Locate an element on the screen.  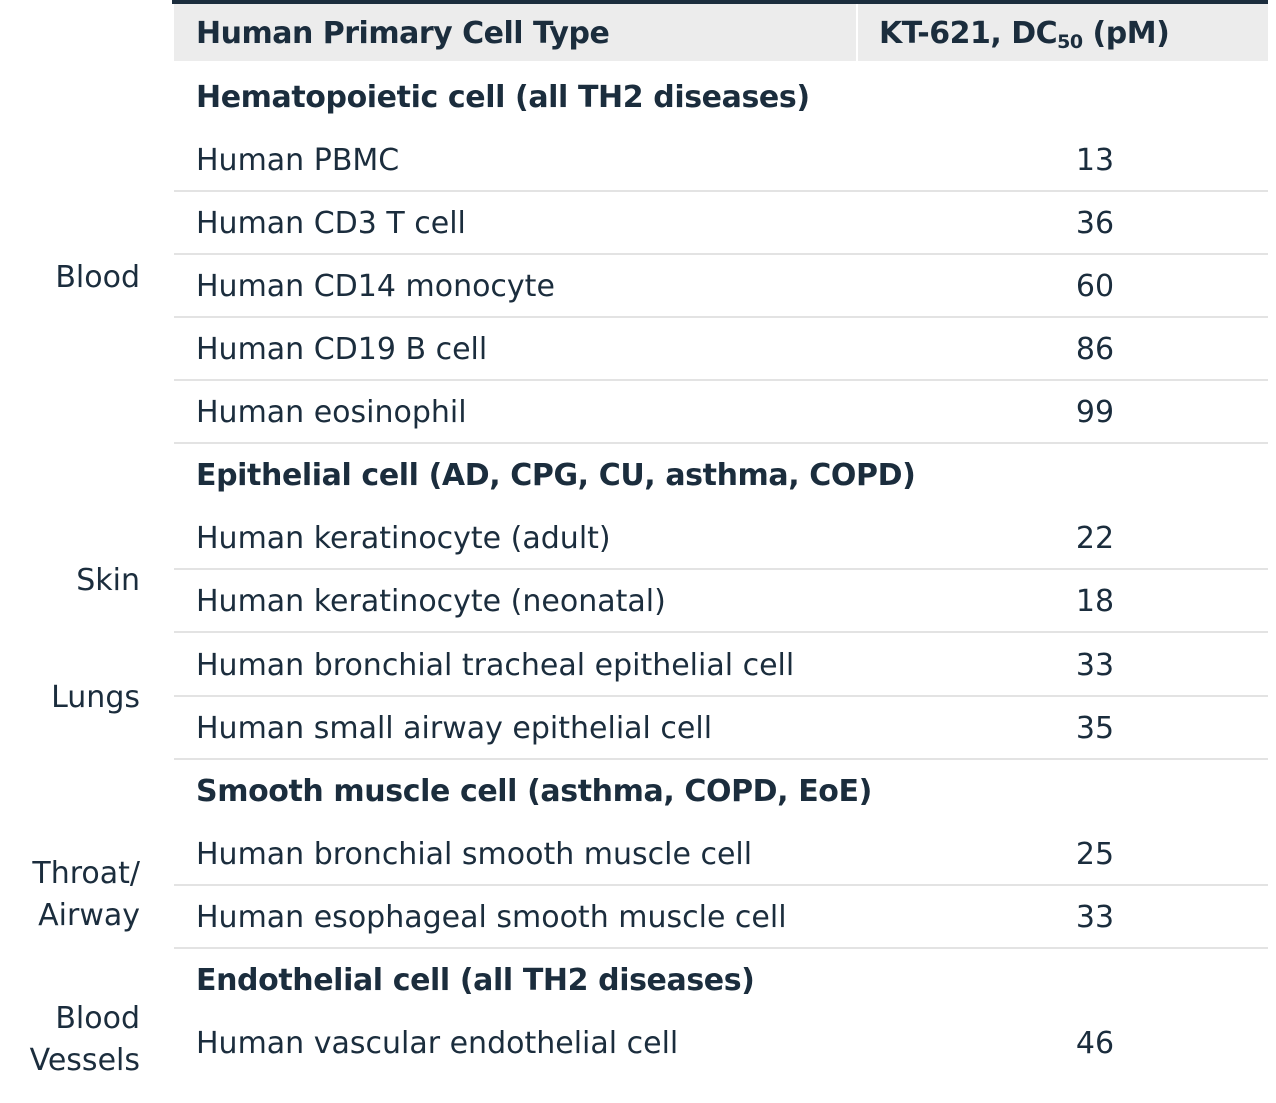
cell-type-name: Human vascular endothelial cell is located at coordinates (437, 1043).